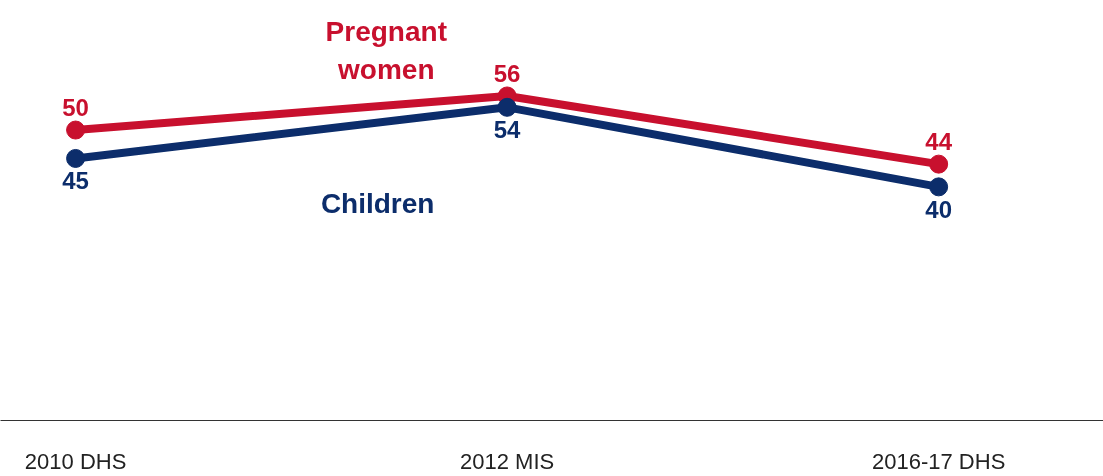 Image resolution: width=1103 pixels, height=476 pixels. I want to click on data-label: 45, so click(75, 181).